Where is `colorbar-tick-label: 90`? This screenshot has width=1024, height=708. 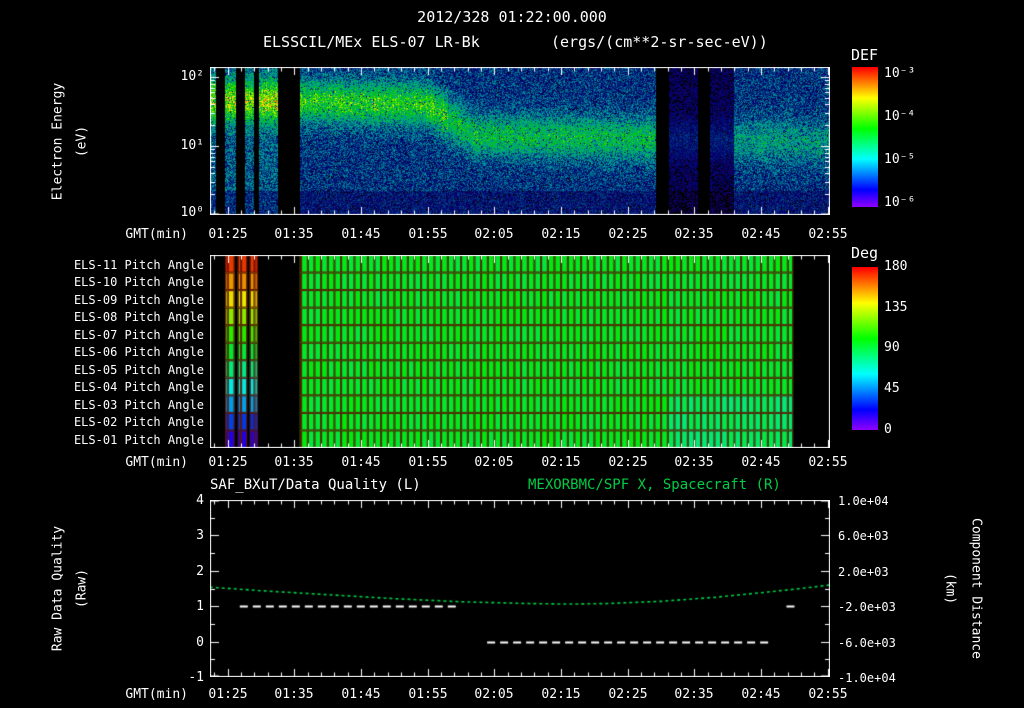
colorbar-tick-label: 90 is located at coordinates (892, 347).